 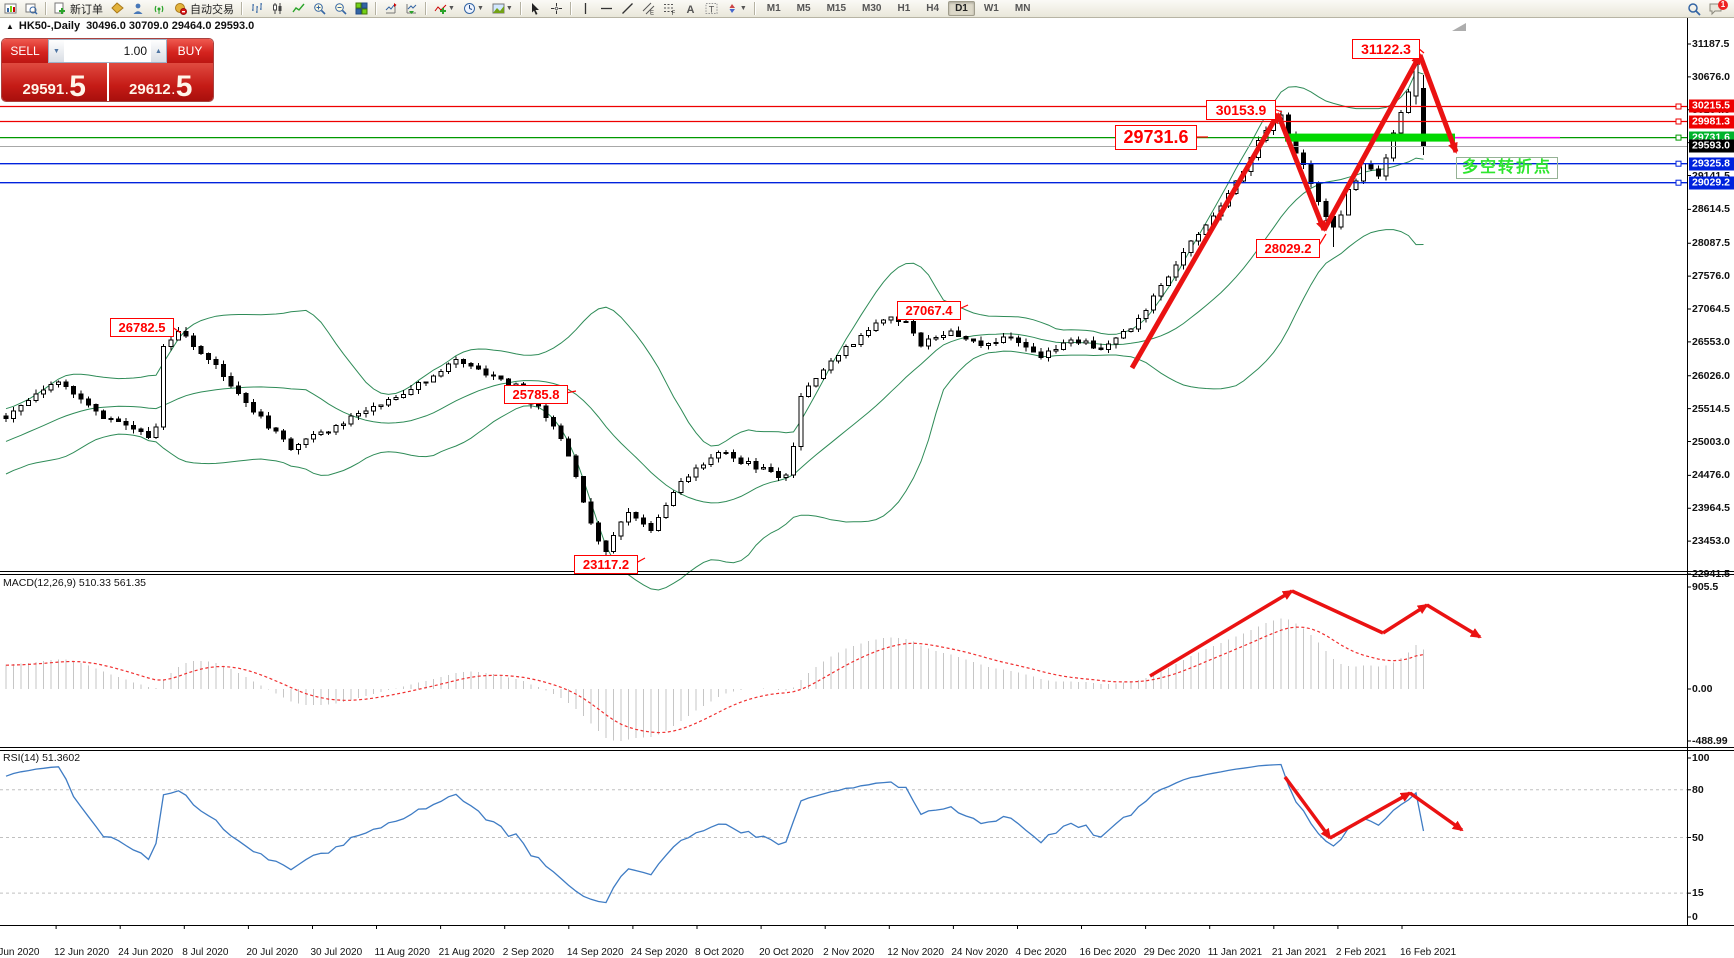 I want to click on templates-button: ▼, so click(x=502, y=8).